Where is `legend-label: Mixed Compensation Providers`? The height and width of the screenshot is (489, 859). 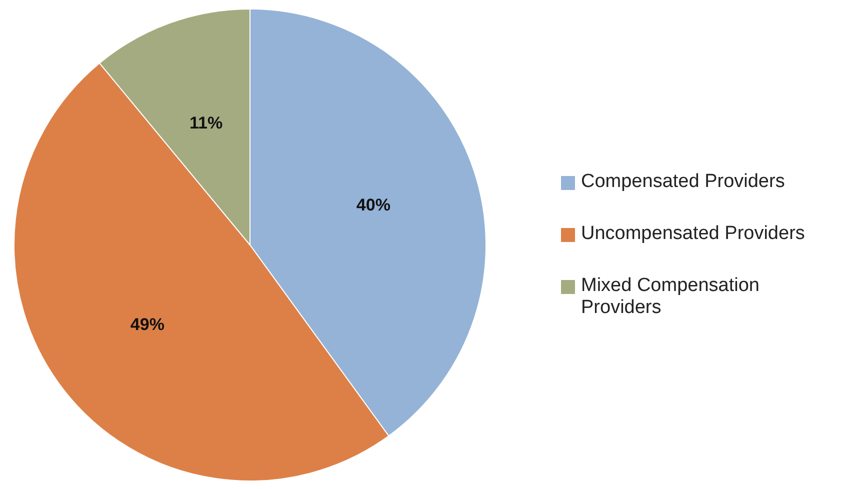
legend-label: Mixed Compensation Providers is located at coordinates (670, 296).